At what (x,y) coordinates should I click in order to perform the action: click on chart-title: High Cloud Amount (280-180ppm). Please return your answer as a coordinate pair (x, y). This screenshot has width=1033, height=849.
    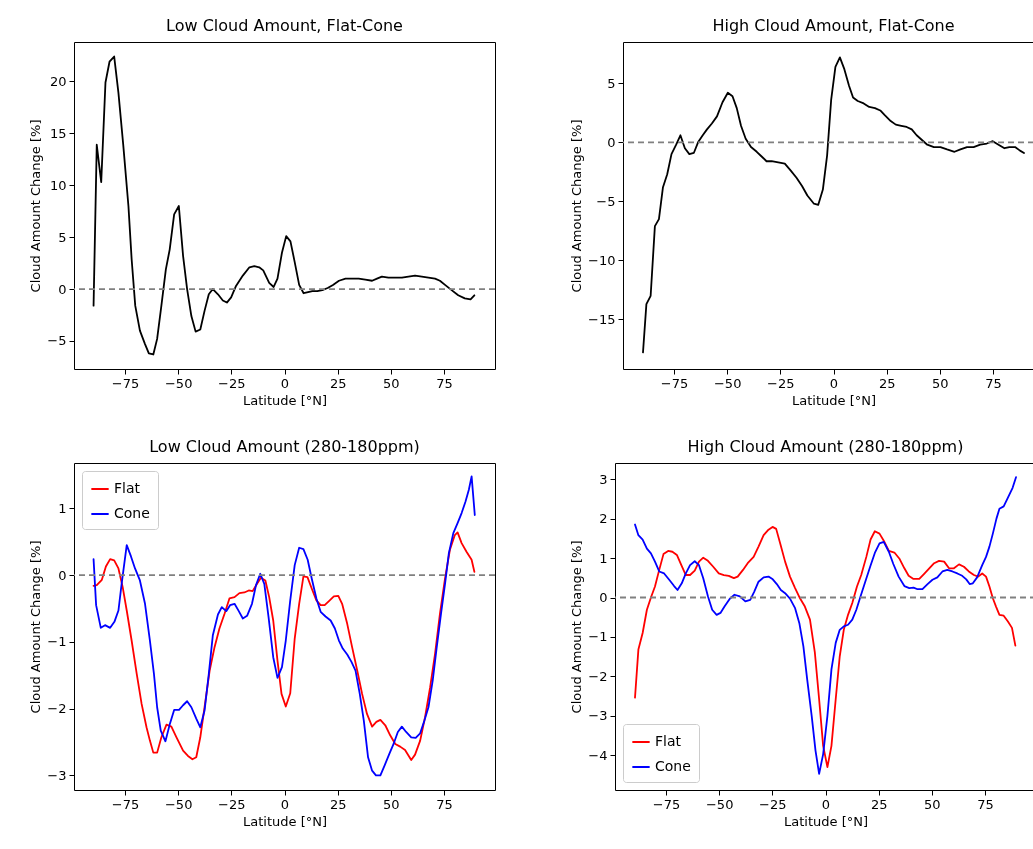
    Looking at the image, I should click on (825, 446).